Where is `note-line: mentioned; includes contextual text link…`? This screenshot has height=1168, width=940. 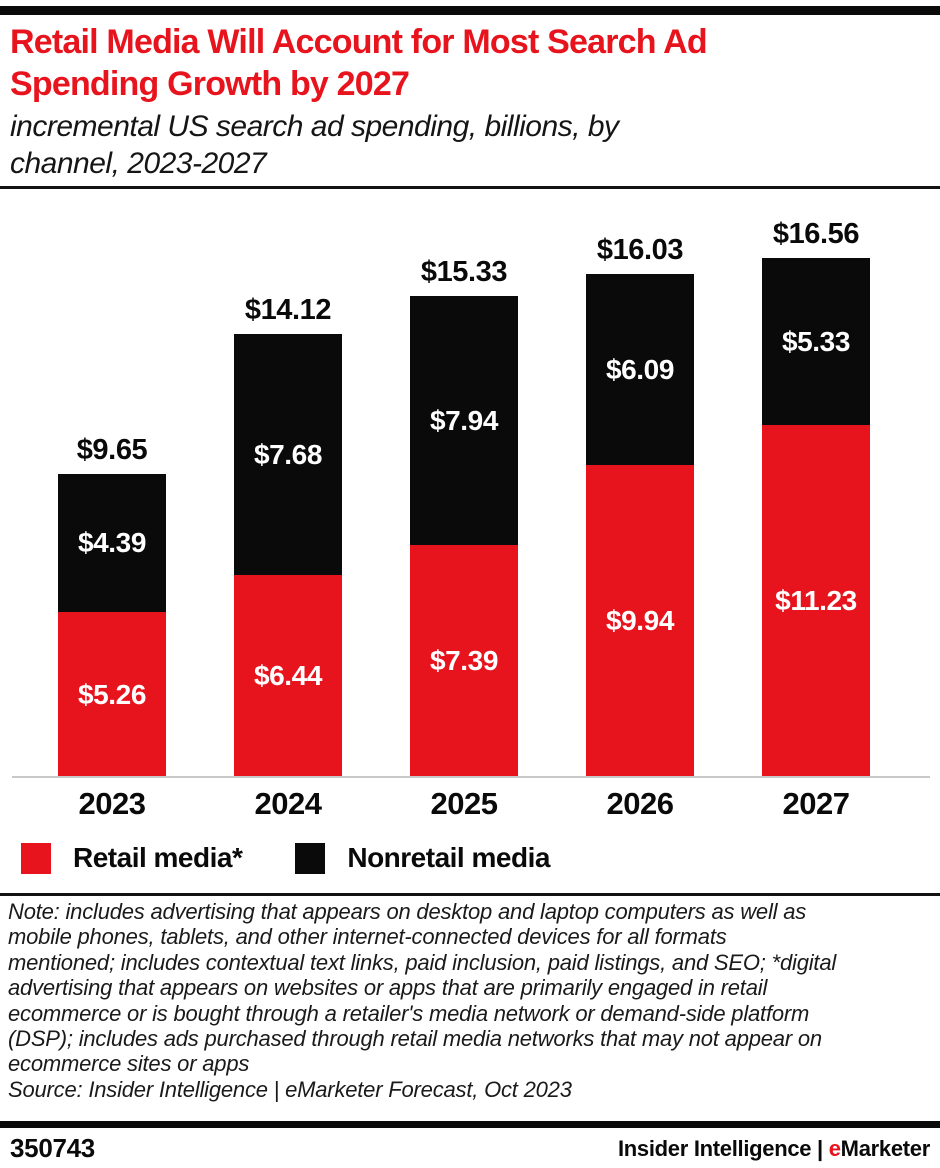
note-line: mentioned; includes contextual text link… is located at coordinates (422, 962).